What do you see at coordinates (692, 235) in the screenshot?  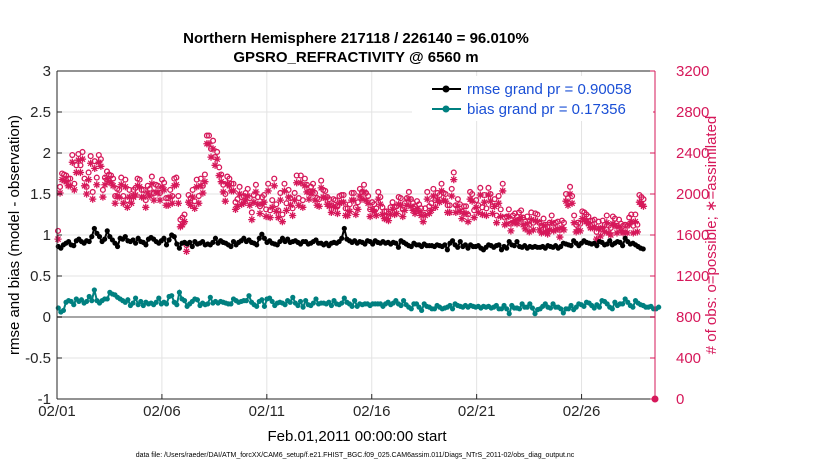 I see `y2-tick-label-4: 1600` at bounding box center [692, 235].